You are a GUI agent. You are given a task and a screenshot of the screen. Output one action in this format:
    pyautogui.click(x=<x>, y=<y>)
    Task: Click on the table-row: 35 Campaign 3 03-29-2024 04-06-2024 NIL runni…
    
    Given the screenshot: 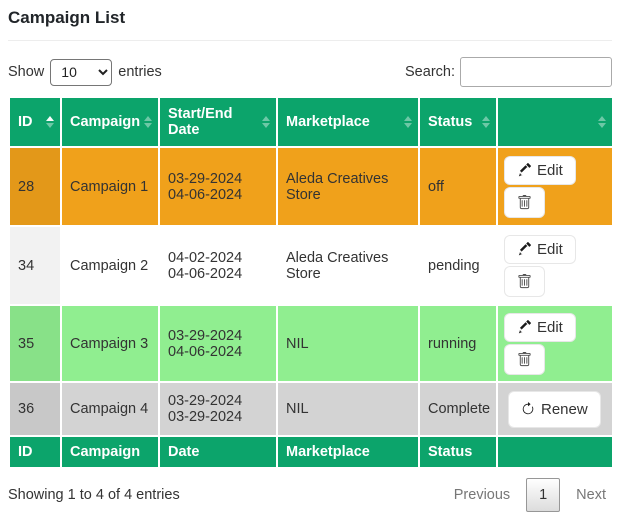 What is the action you would take?
    pyautogui.click(x=311, y=343)
    